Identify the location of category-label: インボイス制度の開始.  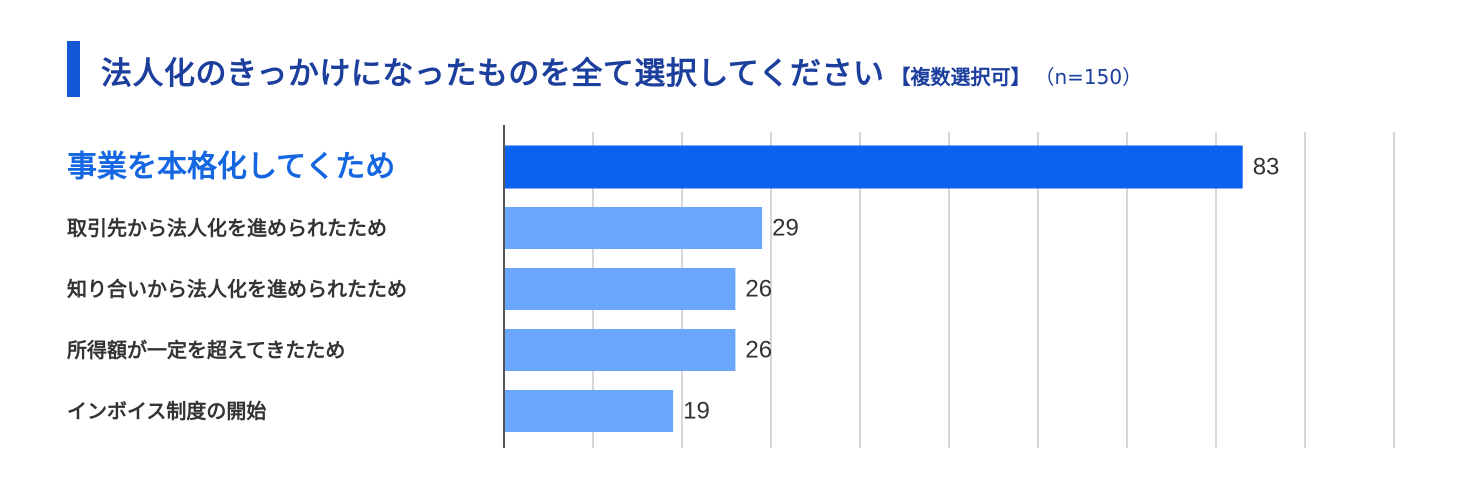
(166, 411).